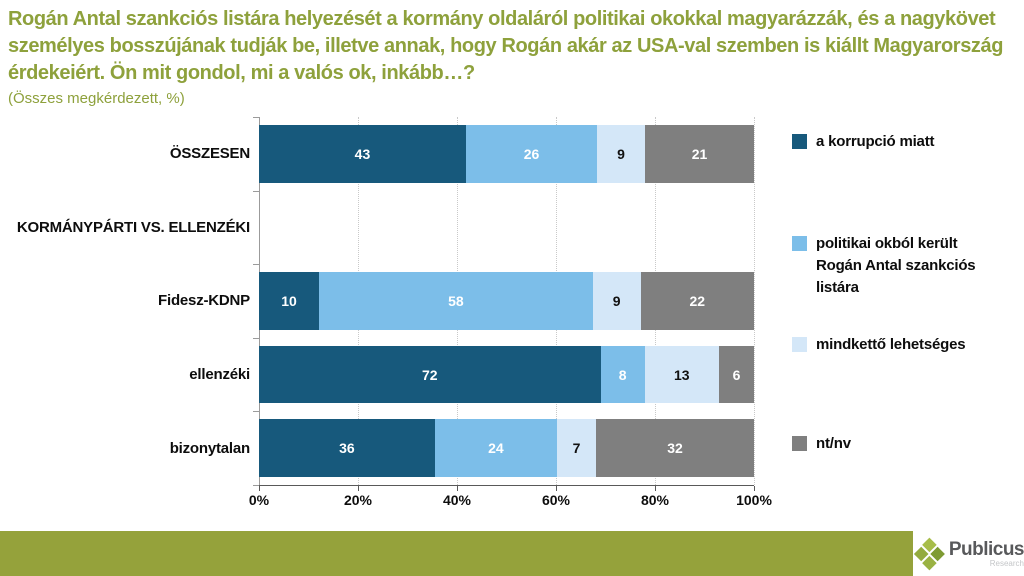  What do you see at coordinates (799, 243) in the screenshot?
I see `legend-swatch-light-blue` at bounding box center [799, 243].